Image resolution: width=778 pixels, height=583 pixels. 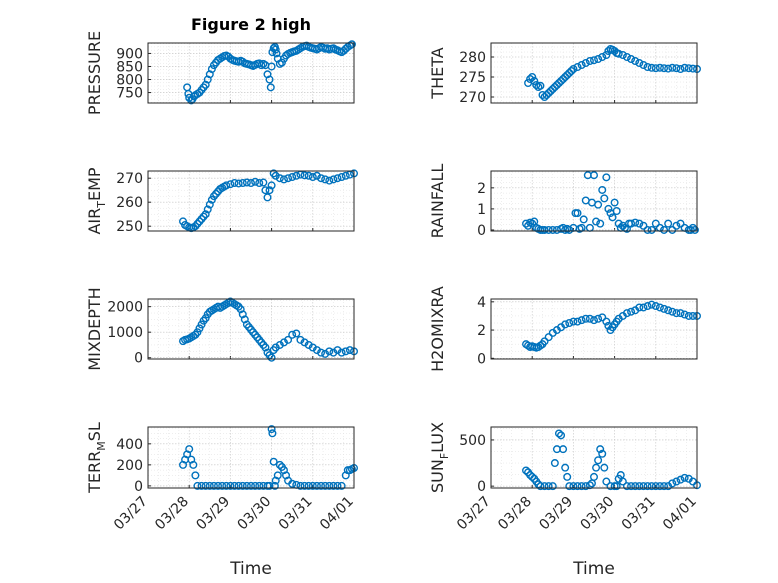 I want to click on y-tick-label: 2, so click(x=481, y=189).